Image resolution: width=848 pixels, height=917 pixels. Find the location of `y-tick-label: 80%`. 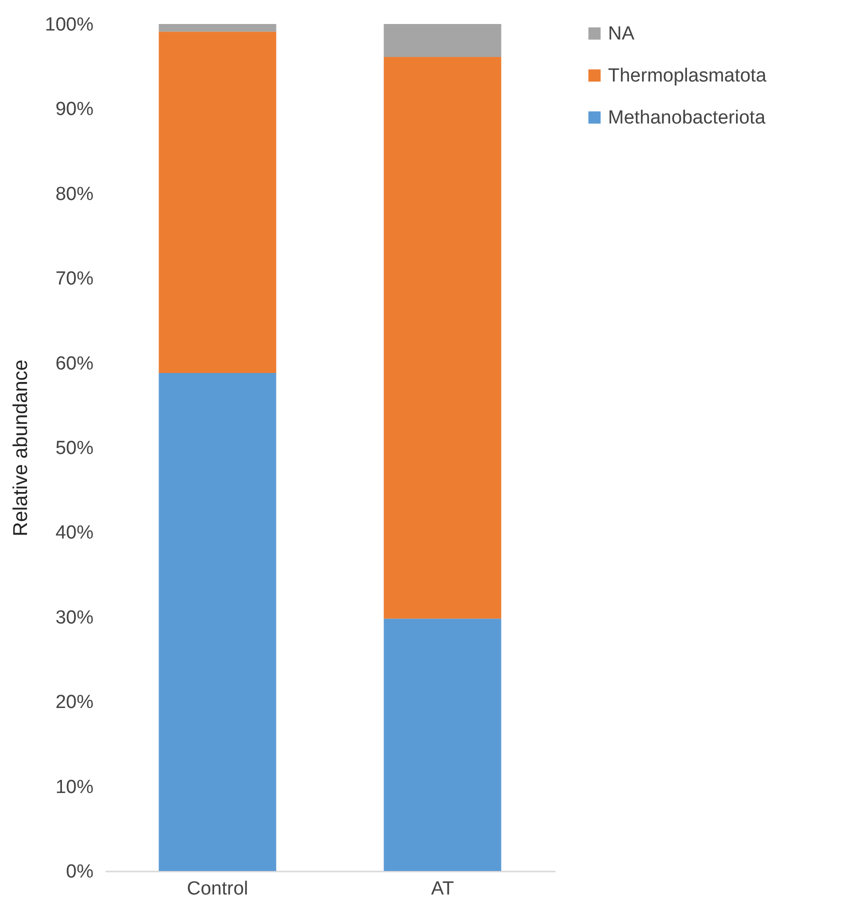

y-tick-label: 80% is located at coordinates (74, 194).